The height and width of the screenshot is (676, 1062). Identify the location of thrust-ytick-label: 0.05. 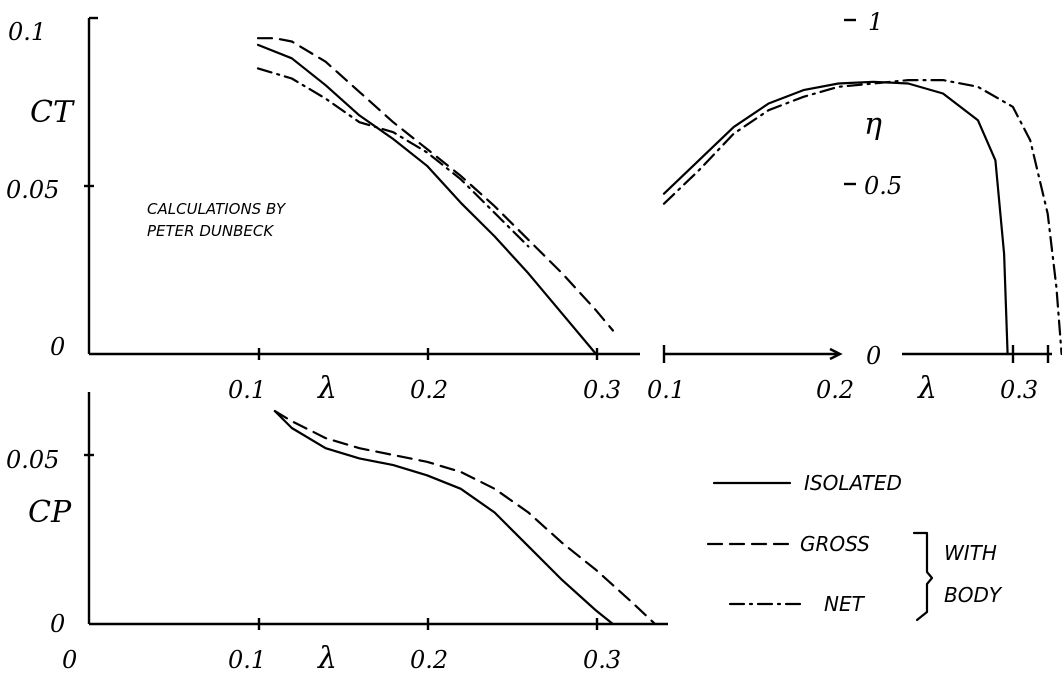
(32, 190).